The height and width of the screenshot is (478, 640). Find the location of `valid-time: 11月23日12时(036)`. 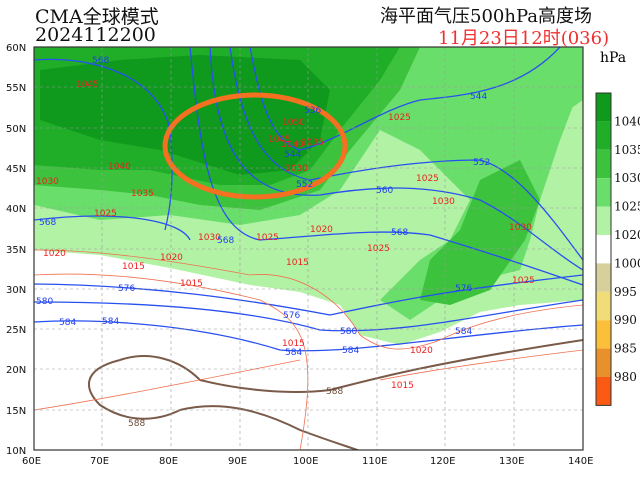

valid-time: 11月23日12时(036) is located at coordinates (524, 38).